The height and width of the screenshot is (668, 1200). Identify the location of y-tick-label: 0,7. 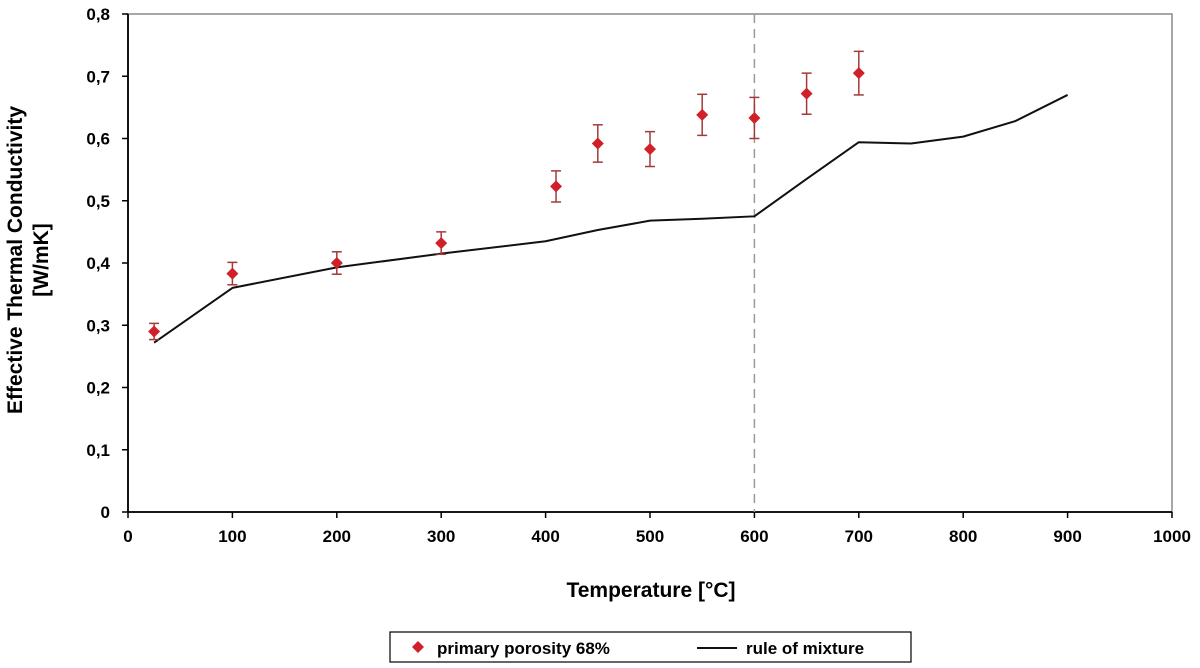
(98, 76).